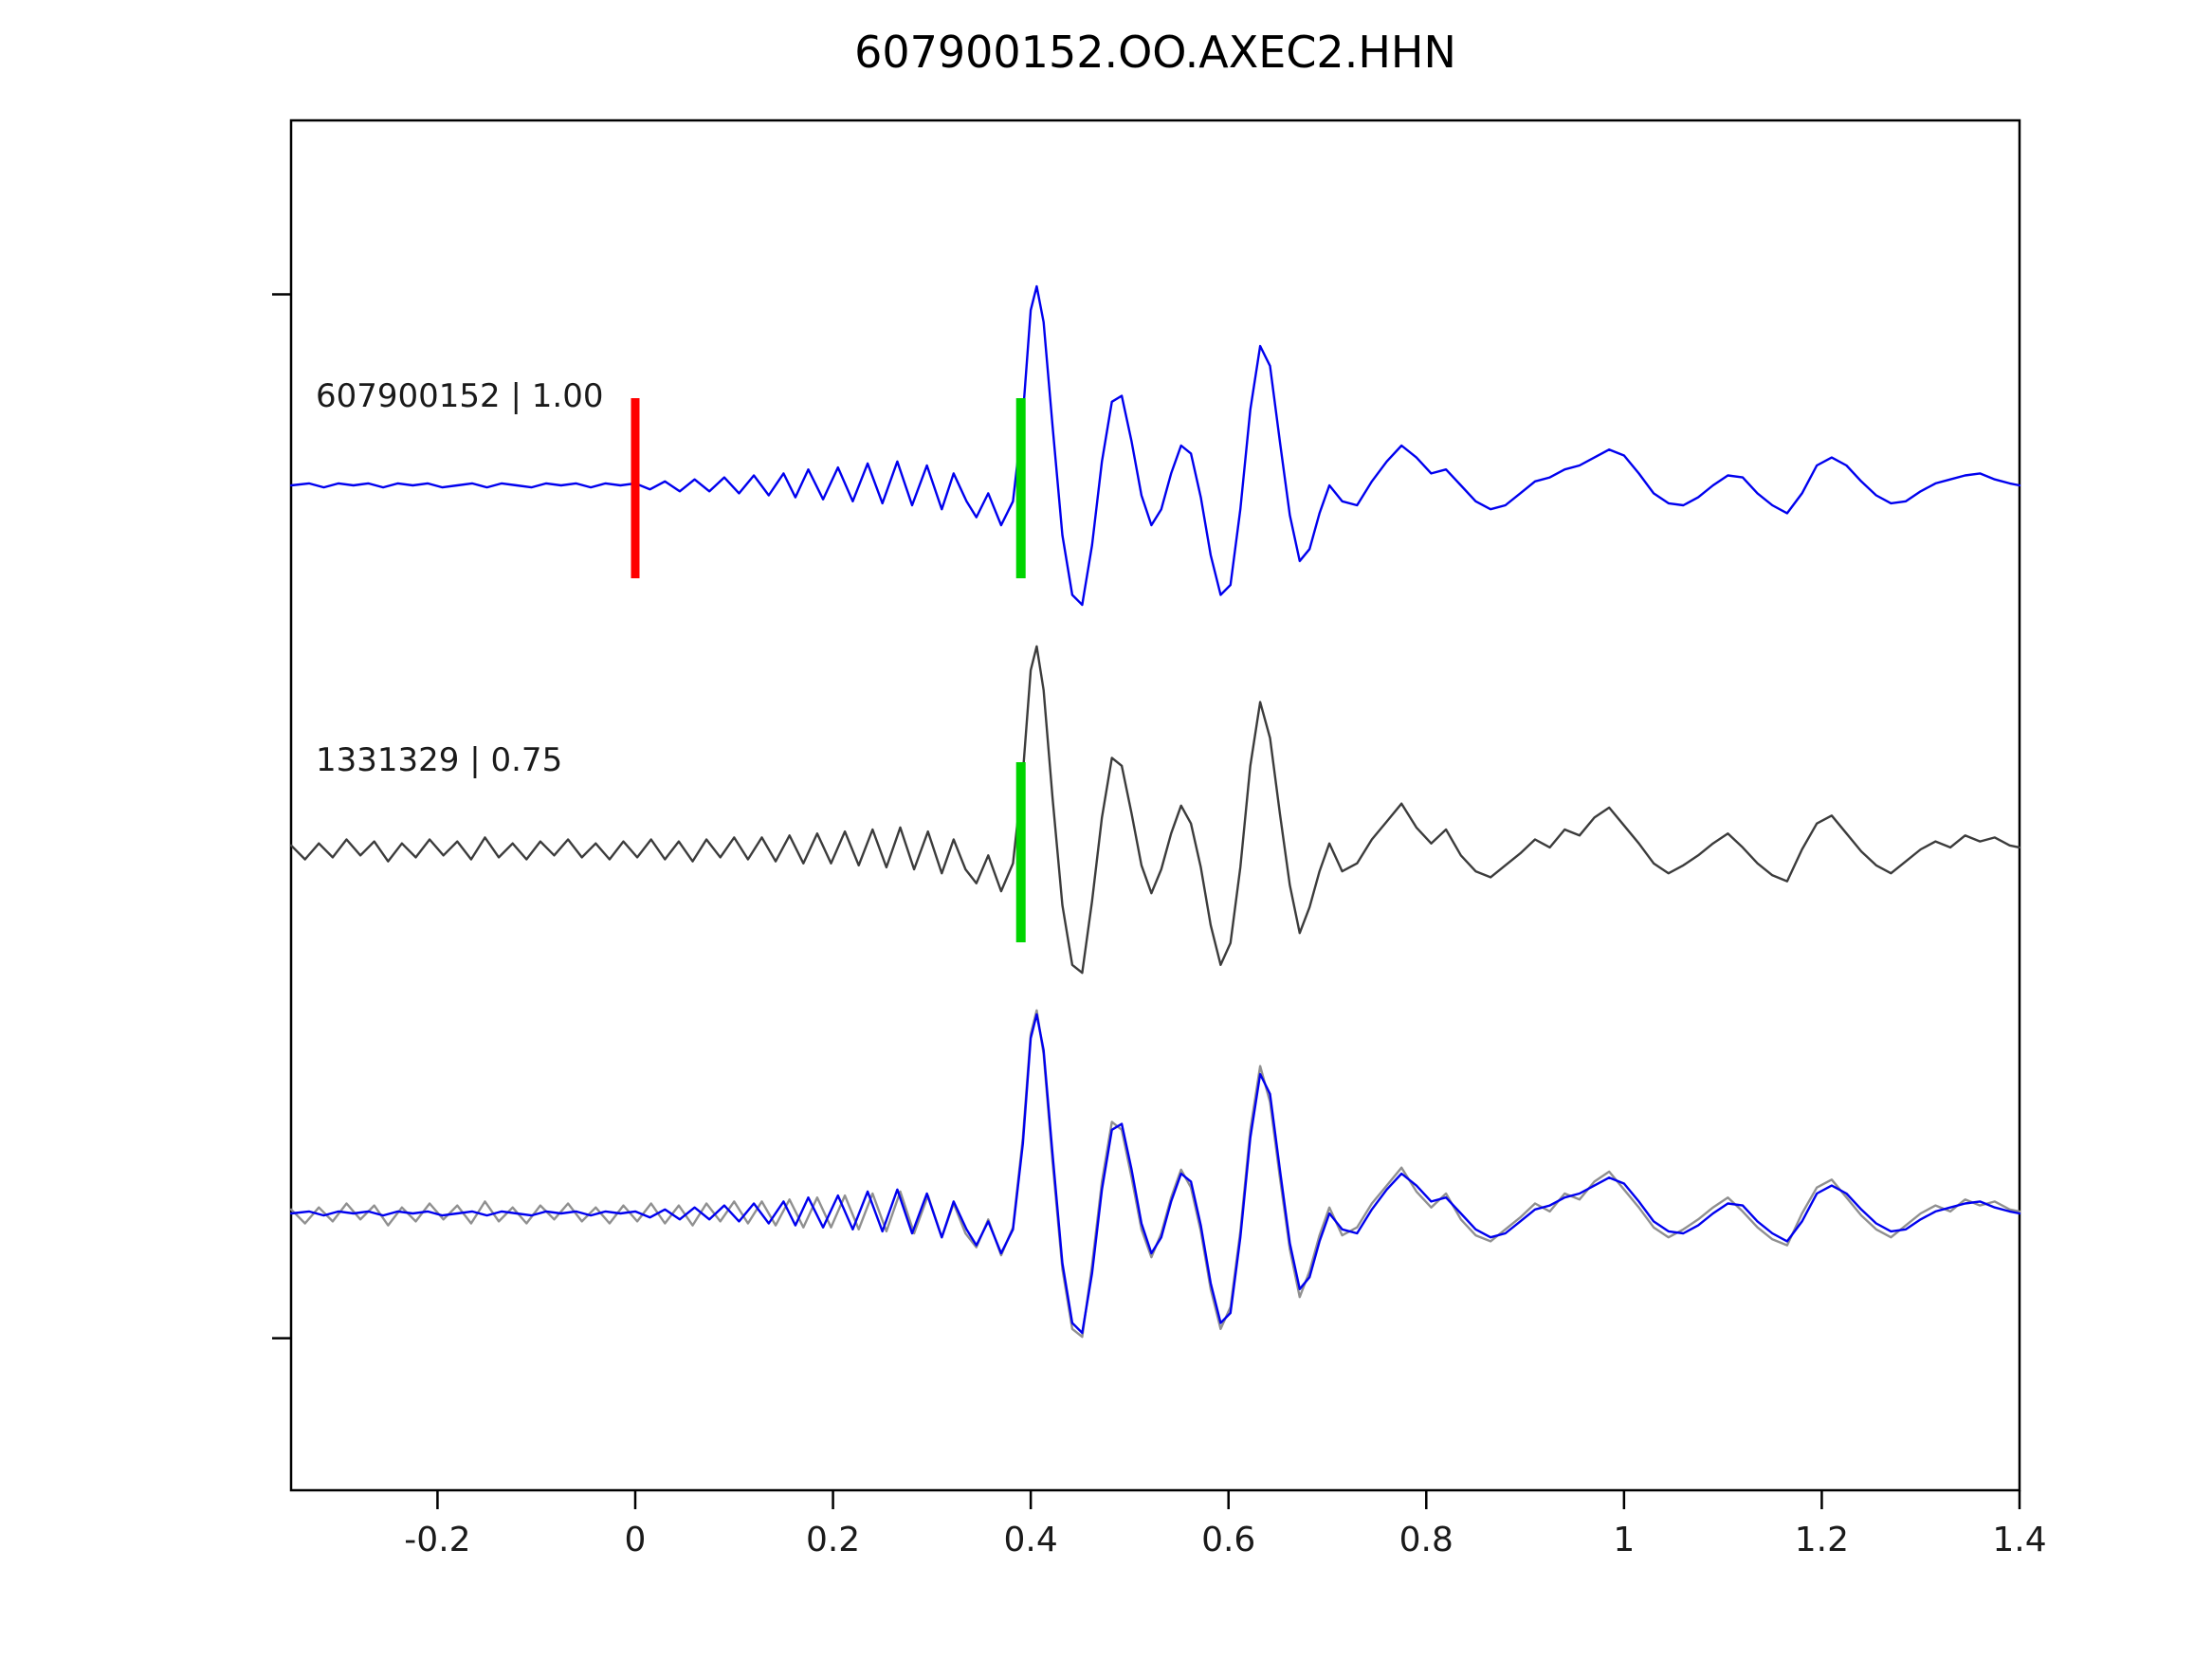  Describe the element at coordinates (636, 1540) in the screenshot. I see `x-tick-label: 0` at that location.